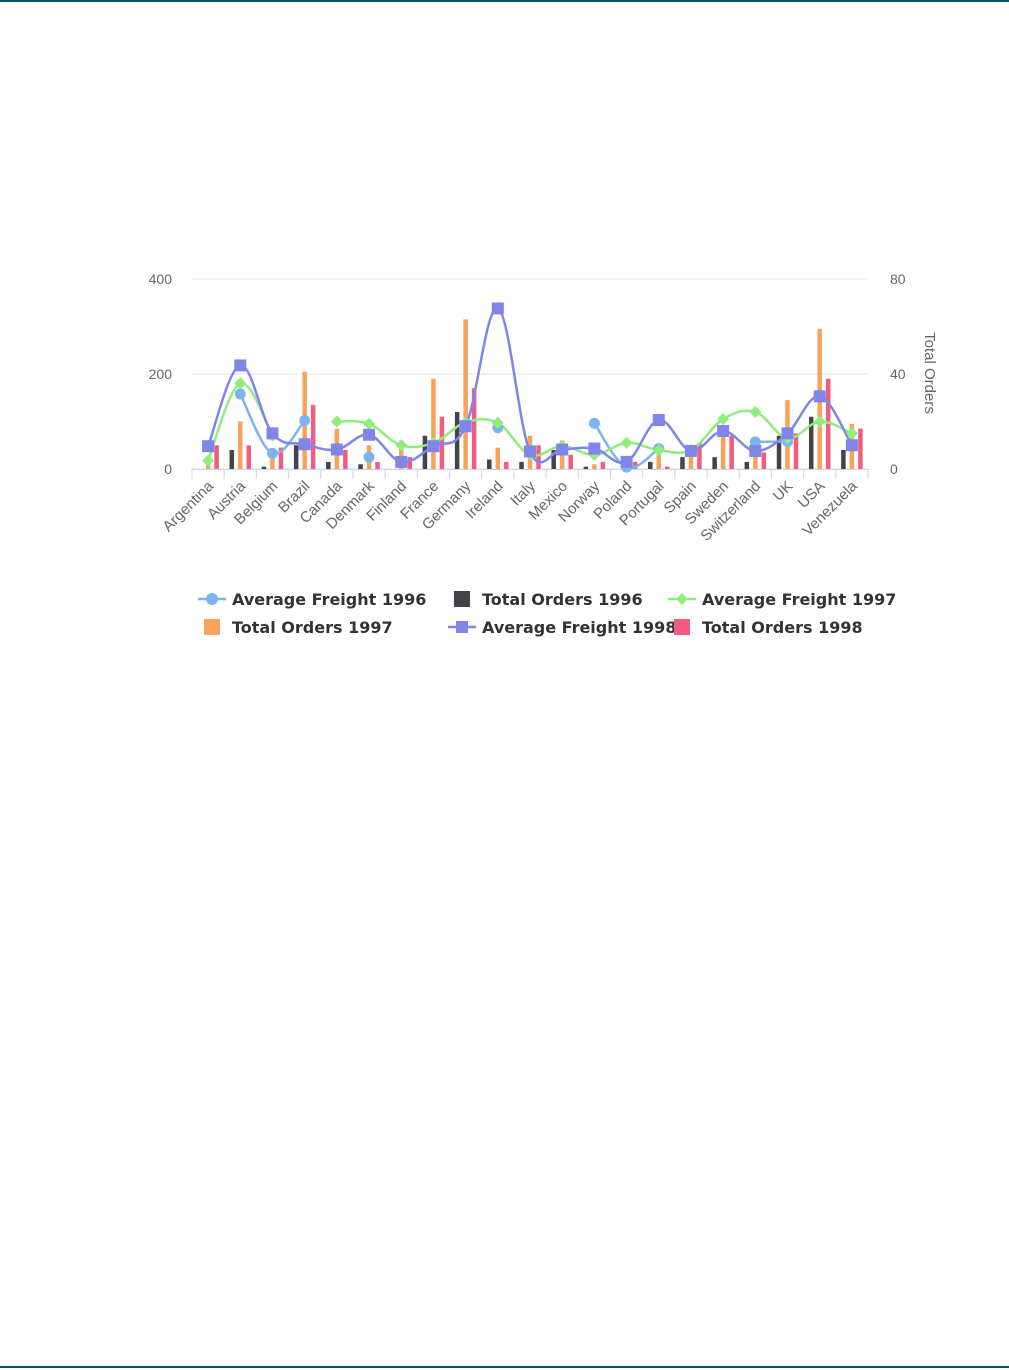 The height and width of the screenshot is (1370, 1009). What do you see at coordinates (313, 436) in the screenshot?
I see `bar-total-orders-1998-brazil` at bounding box center [313, 436].